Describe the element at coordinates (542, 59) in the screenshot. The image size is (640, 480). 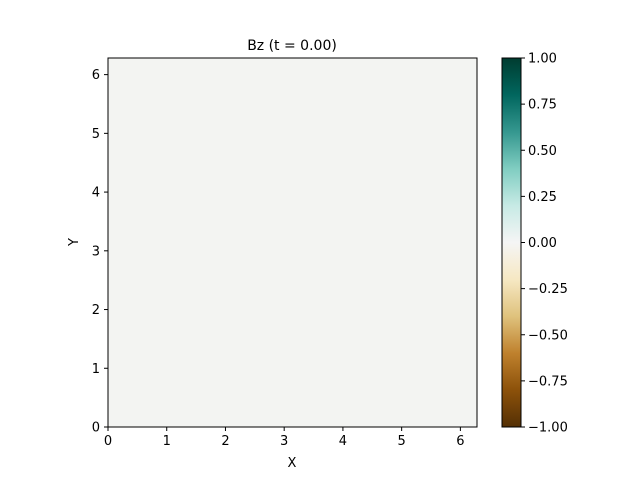
I see `colorbar-tick-label: 1.00` at that location.